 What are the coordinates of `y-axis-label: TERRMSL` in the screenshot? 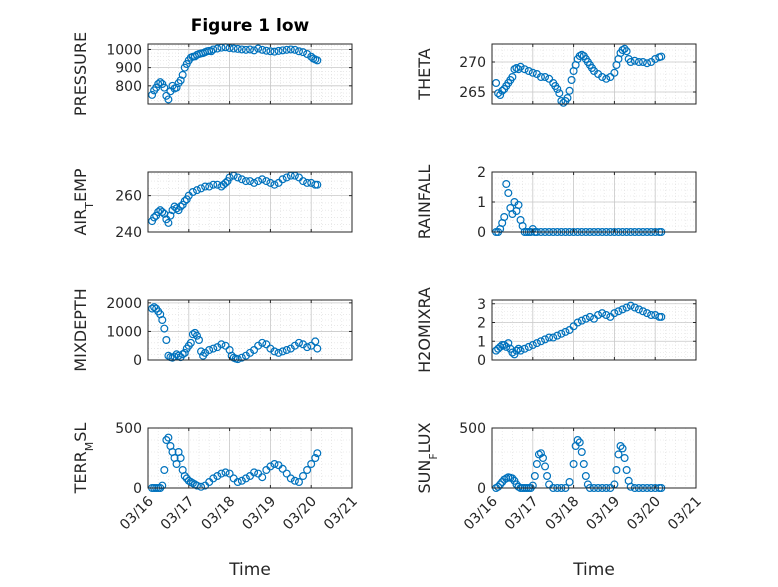 It's located at (83, 459).